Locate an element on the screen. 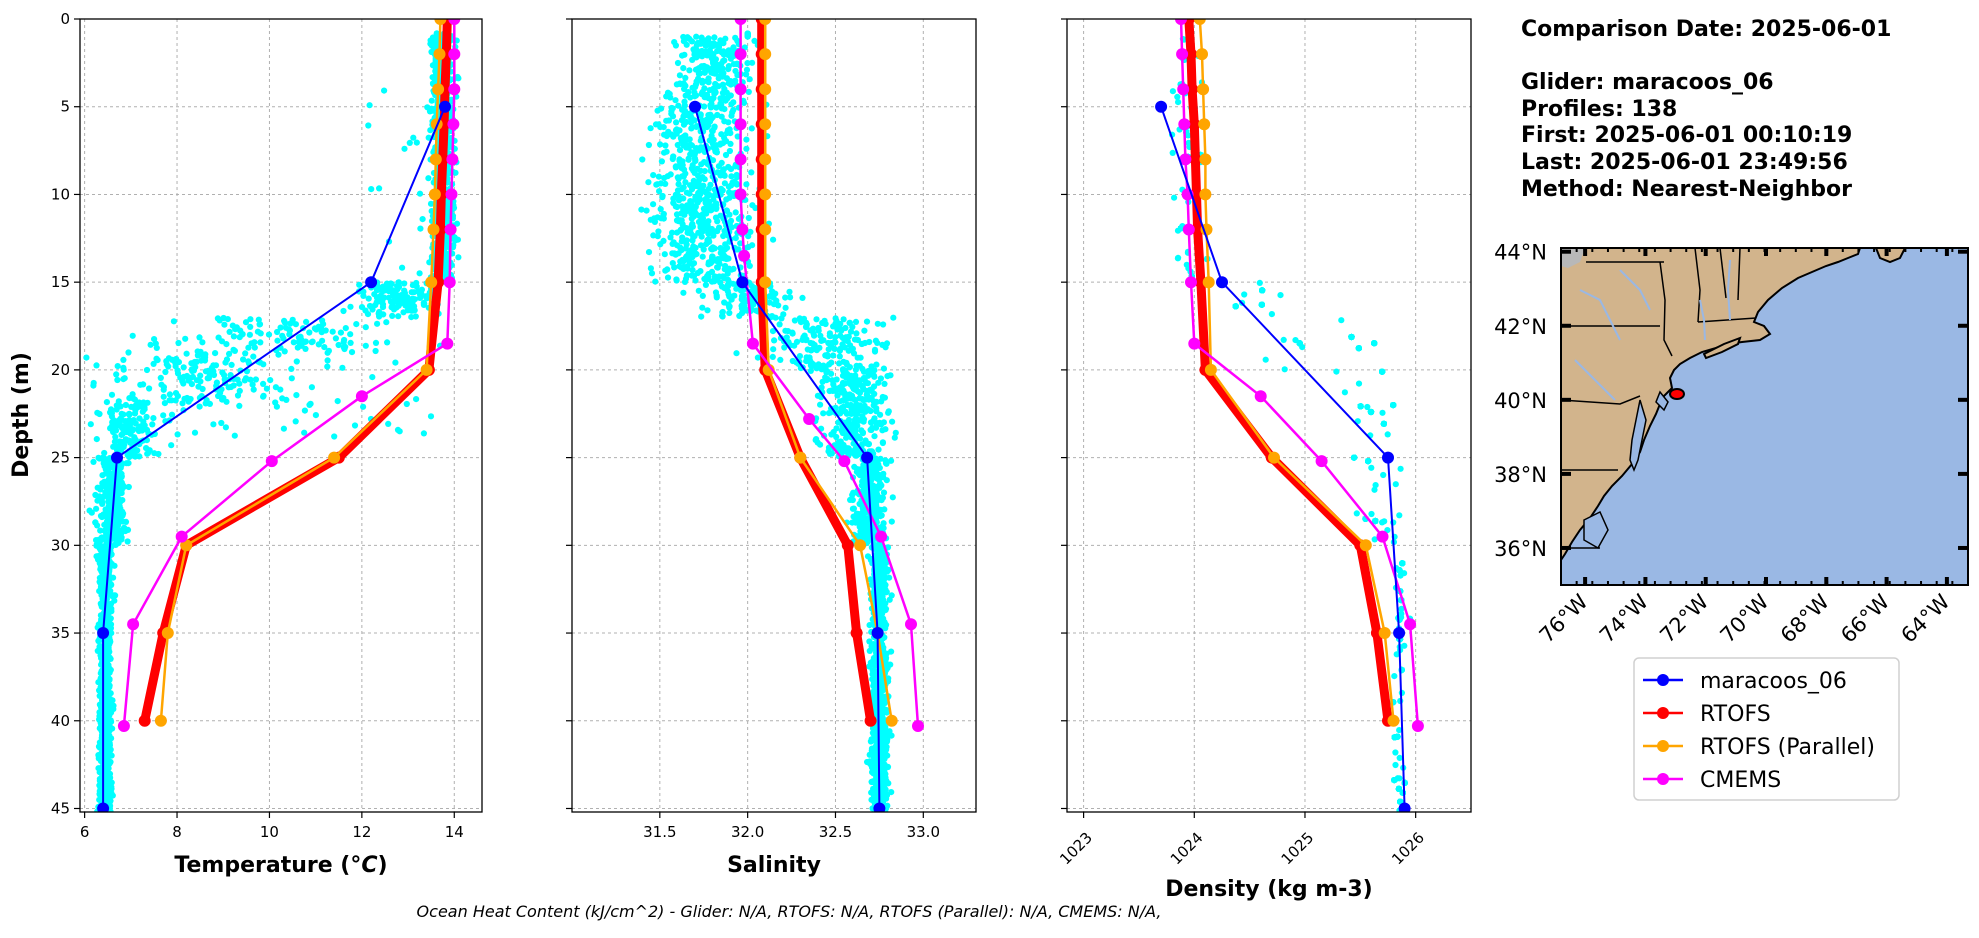  series-line-cmems is located at coordinates (289, 372).